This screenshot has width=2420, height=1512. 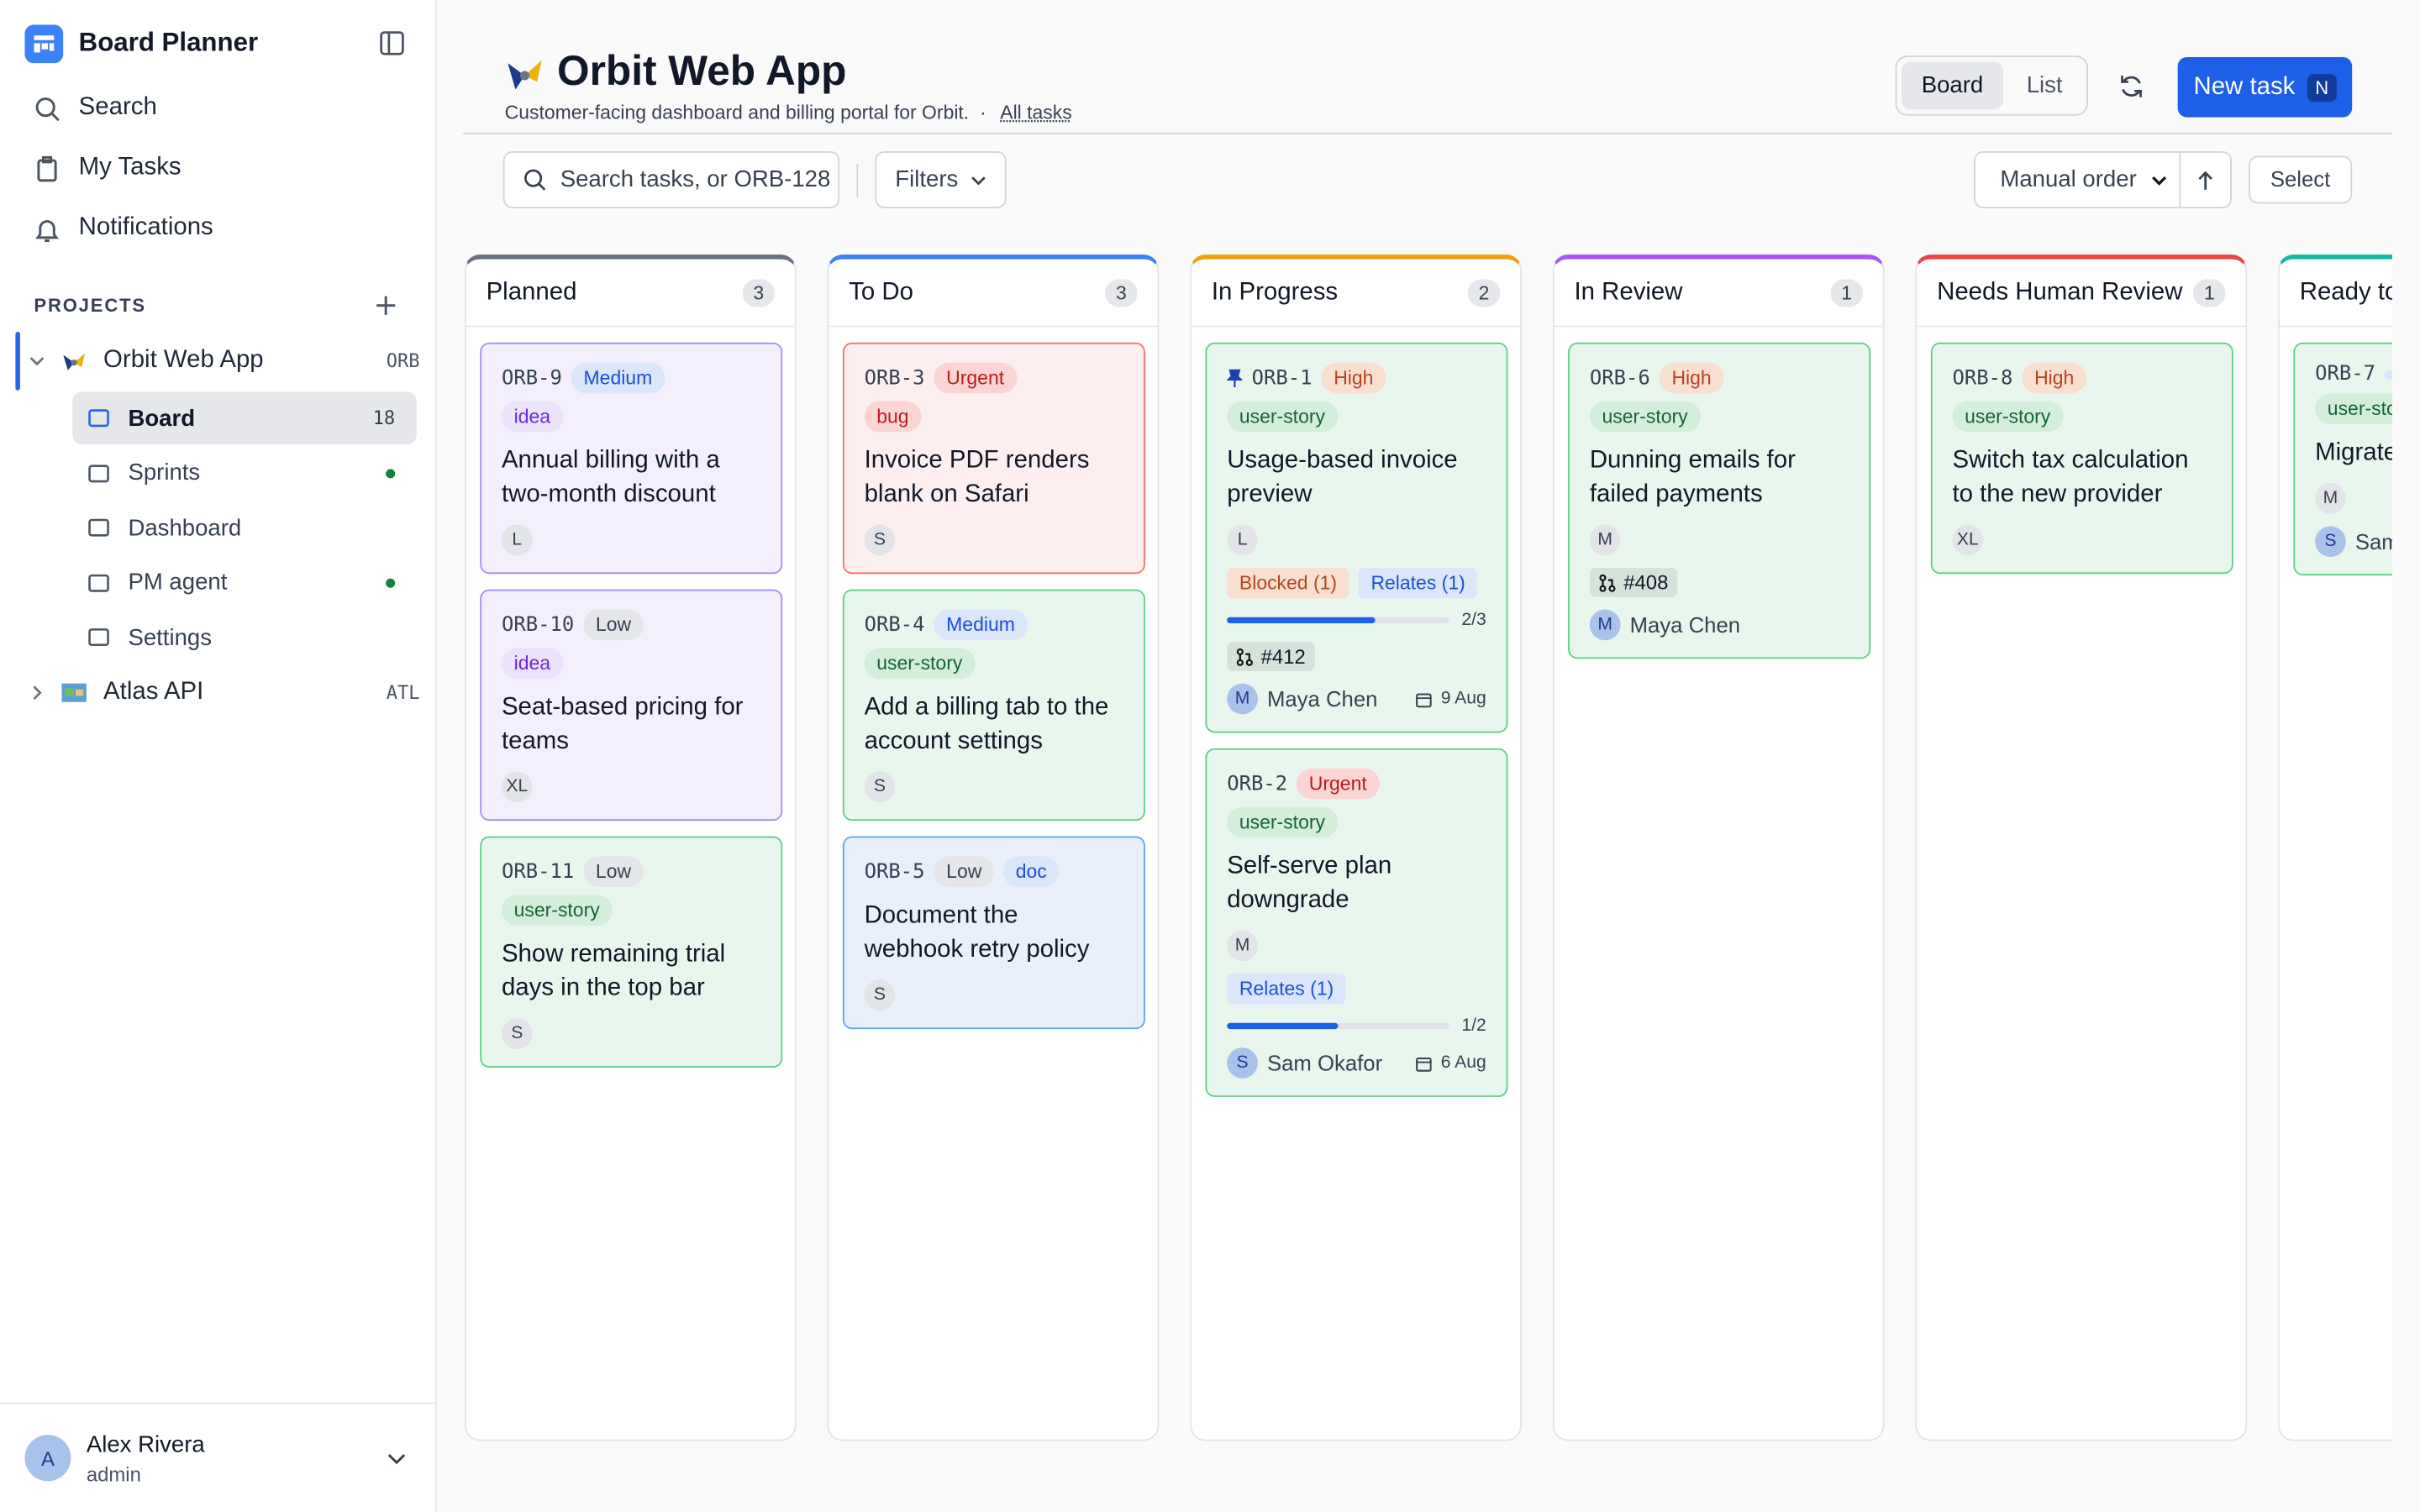 I want to click on task-title: Seat-based pricing for teams, so click(x=622, y=724).